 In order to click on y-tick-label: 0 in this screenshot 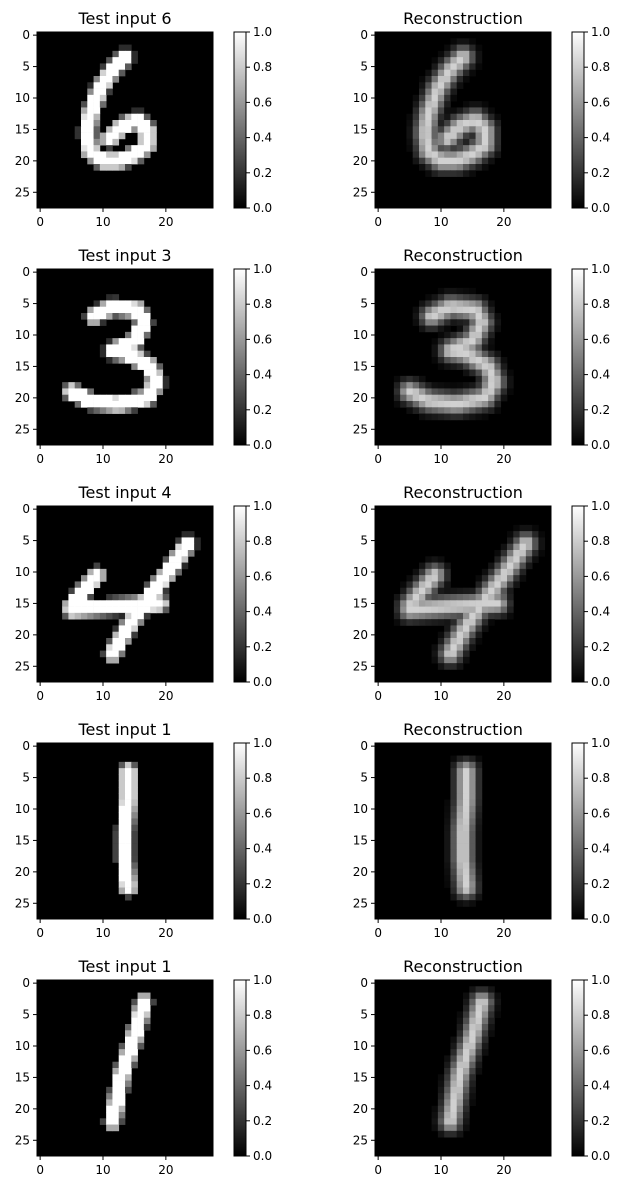, I will do `click(364, 746)`.